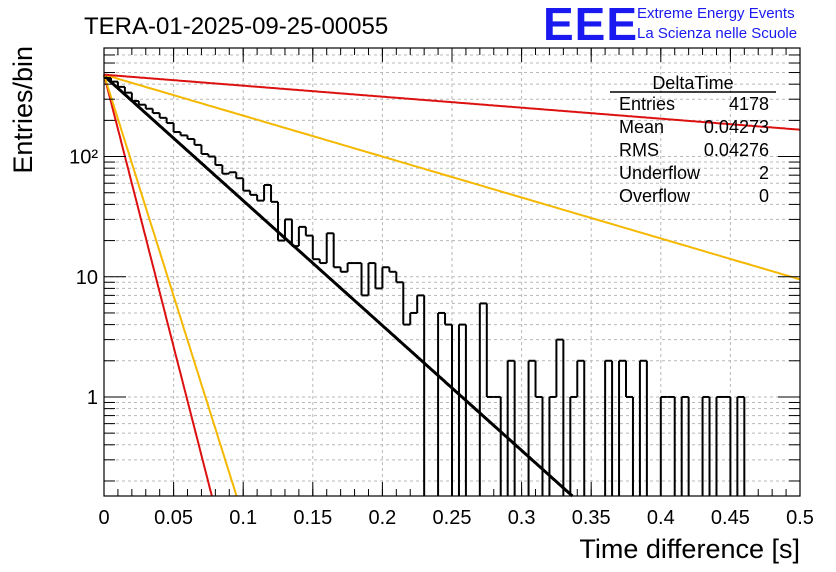 The height and width of the screenshot is (572, 836). Describe the element at coordinates (730, 518) in the screenshot. I see `x-tick-label: 0.45` at that location.